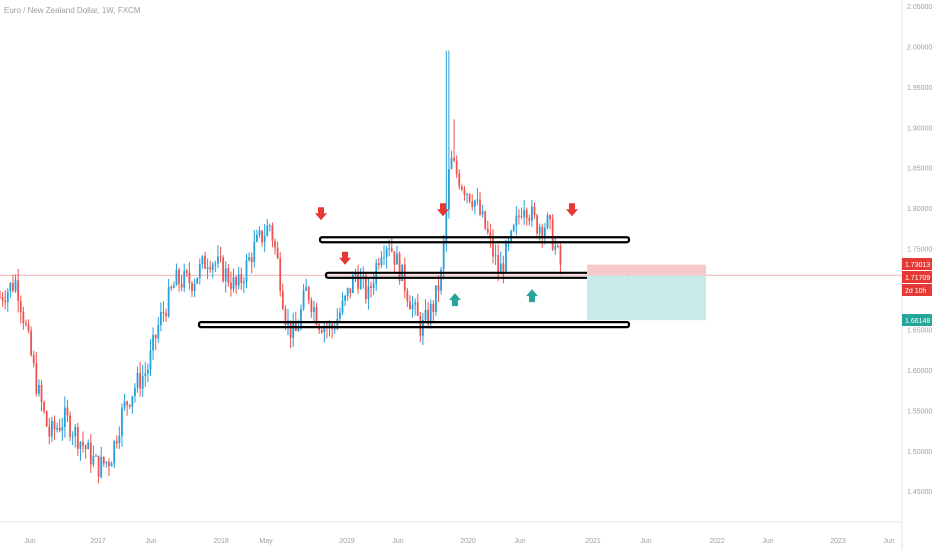  Describe the element at coordinates (468, 541) in the screenshot. I see `x-tick-label: 2020` at that location.